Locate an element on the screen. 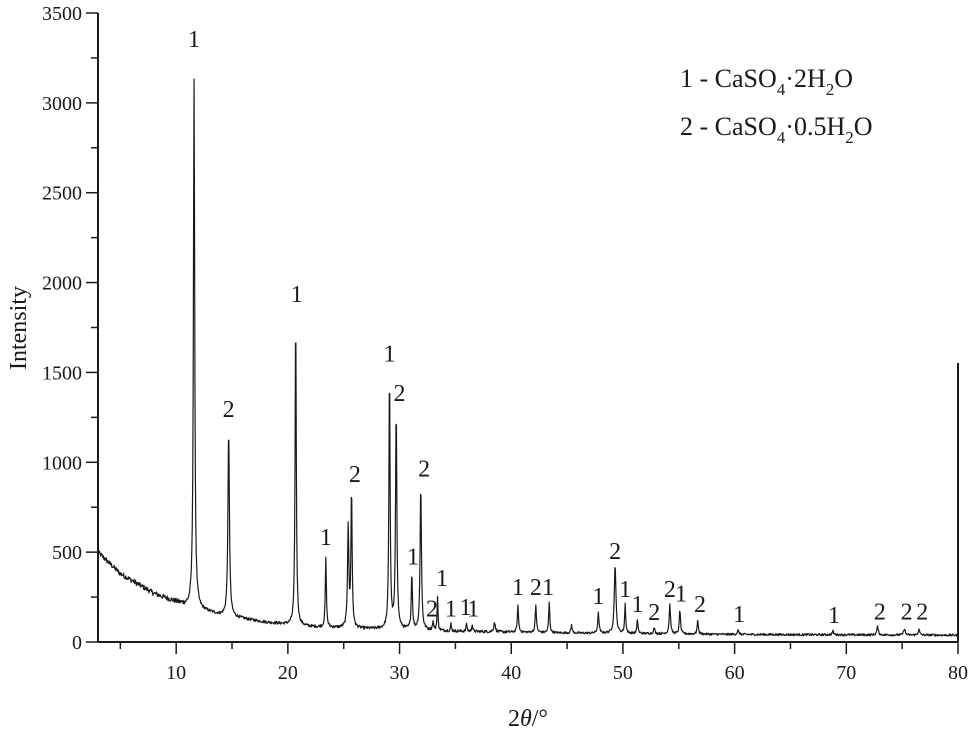 The image size is (971, 739). x-tick-label: 10 is located at coordinates (176, 673).